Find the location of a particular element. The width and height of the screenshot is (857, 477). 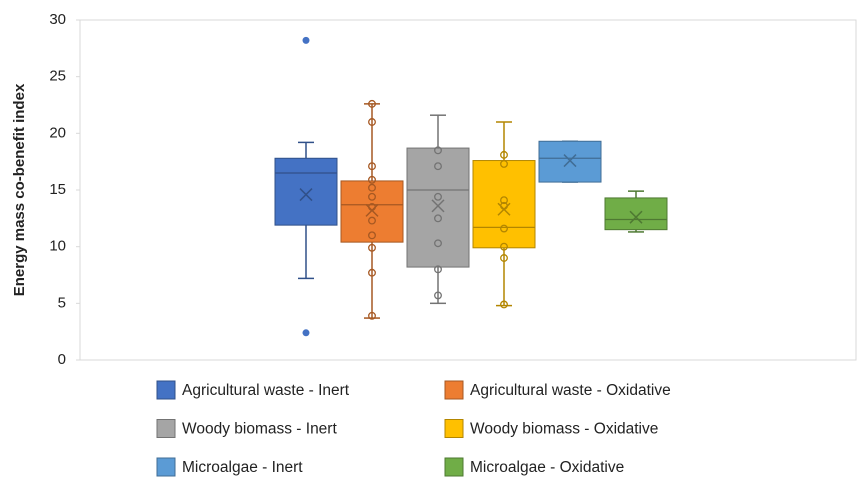

y-tick-label: 5 is located at coordinates (62, 302).